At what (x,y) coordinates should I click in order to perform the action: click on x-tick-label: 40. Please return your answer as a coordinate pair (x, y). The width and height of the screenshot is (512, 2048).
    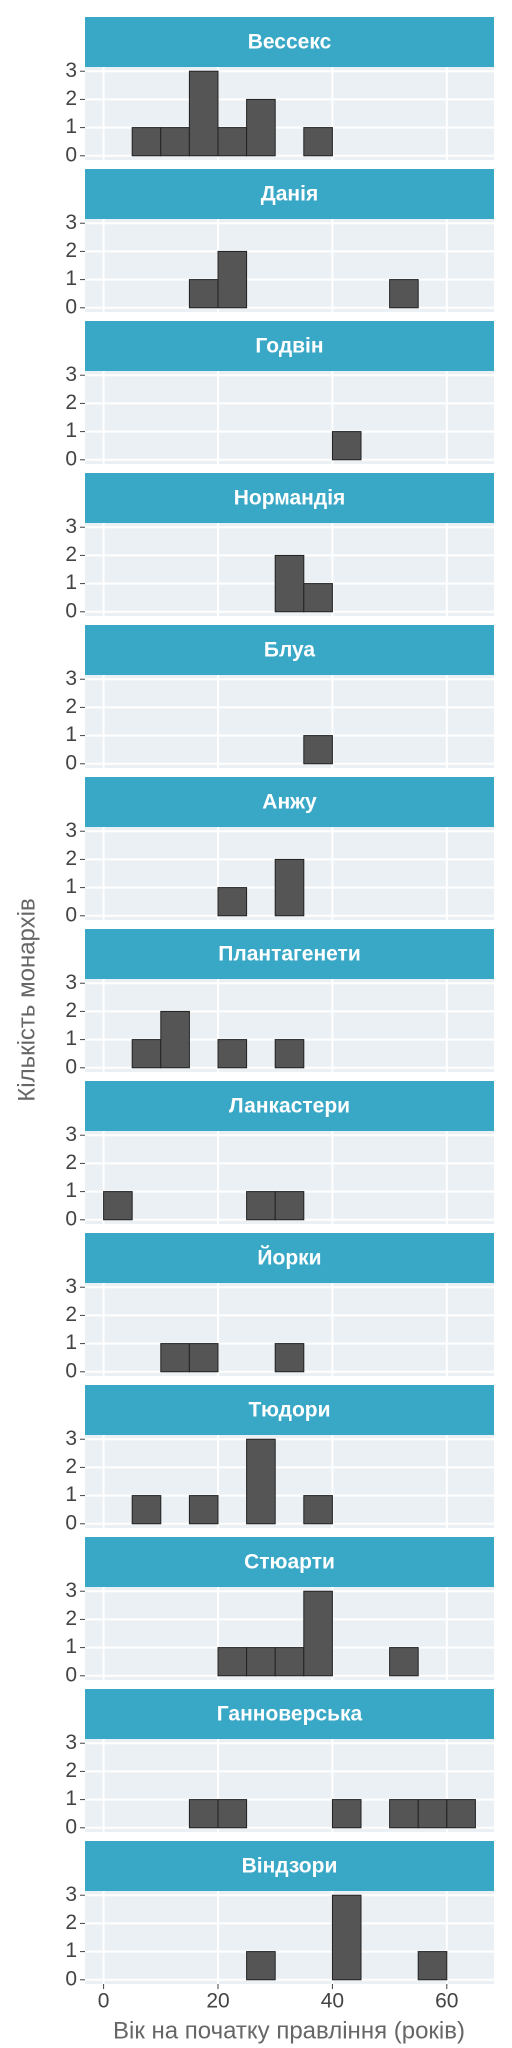
    Looking at the image, I should click on (332, 2001).